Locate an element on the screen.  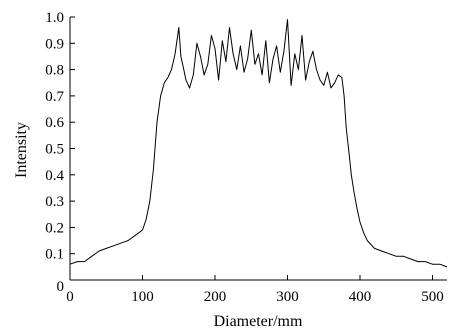
x-tick-label: 500 is located at coordinates (432, 297).